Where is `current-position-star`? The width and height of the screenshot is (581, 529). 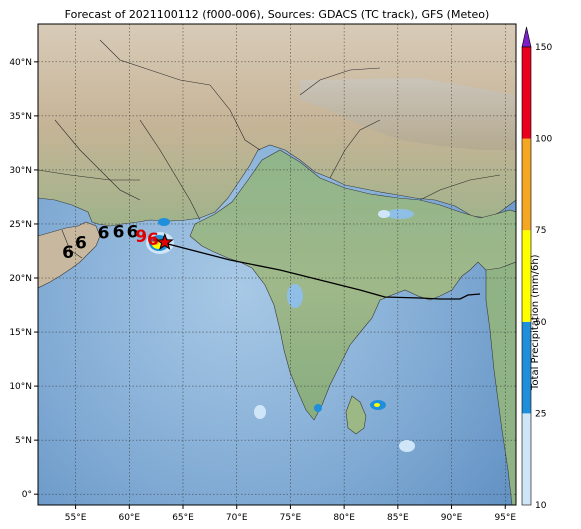
current-position-star is located at coordinates (164, 241).